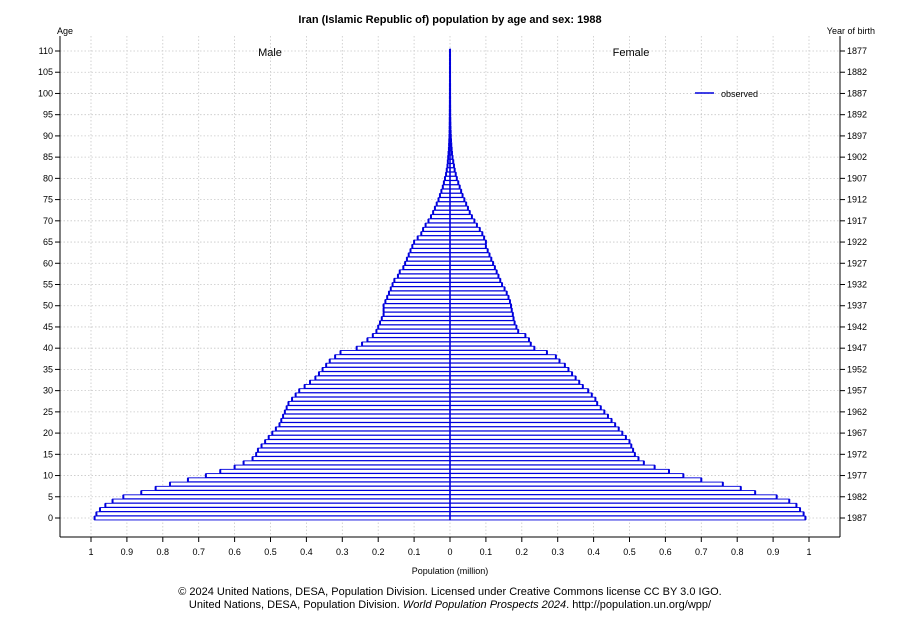  What do you see at coordinates (726, 94) in the screenshot?
I see `legend: observed` at bounding box center [726, 94].